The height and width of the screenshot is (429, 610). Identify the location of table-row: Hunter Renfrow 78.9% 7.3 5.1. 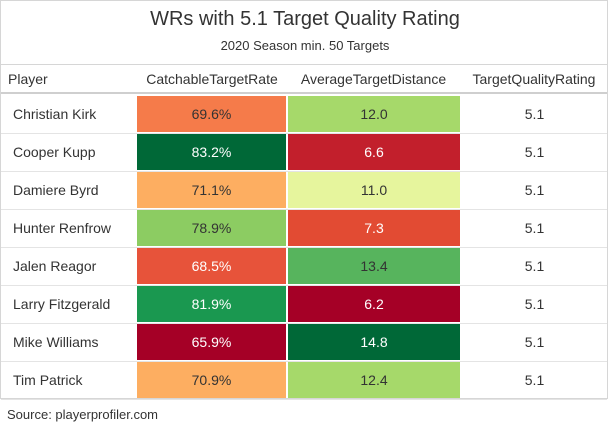
(304, 229).